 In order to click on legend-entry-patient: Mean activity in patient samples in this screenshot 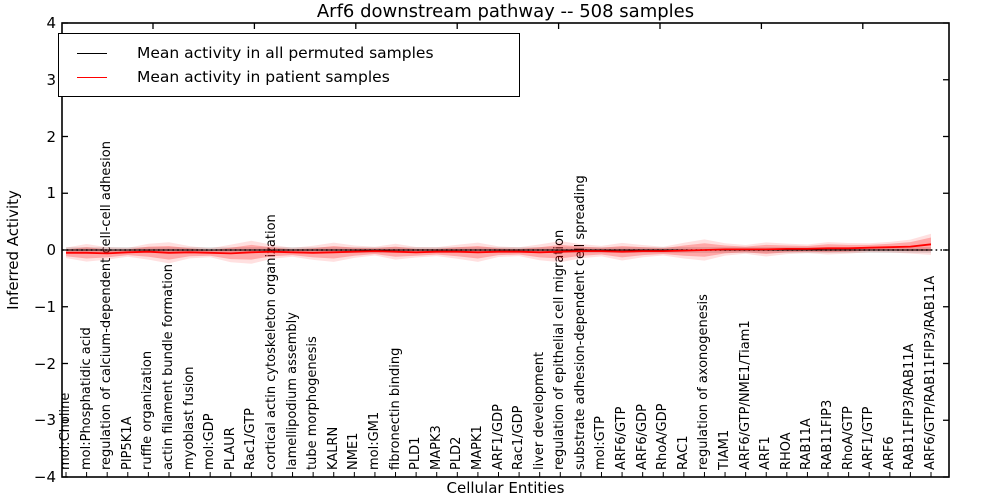, I will do `click(289, 77)`.